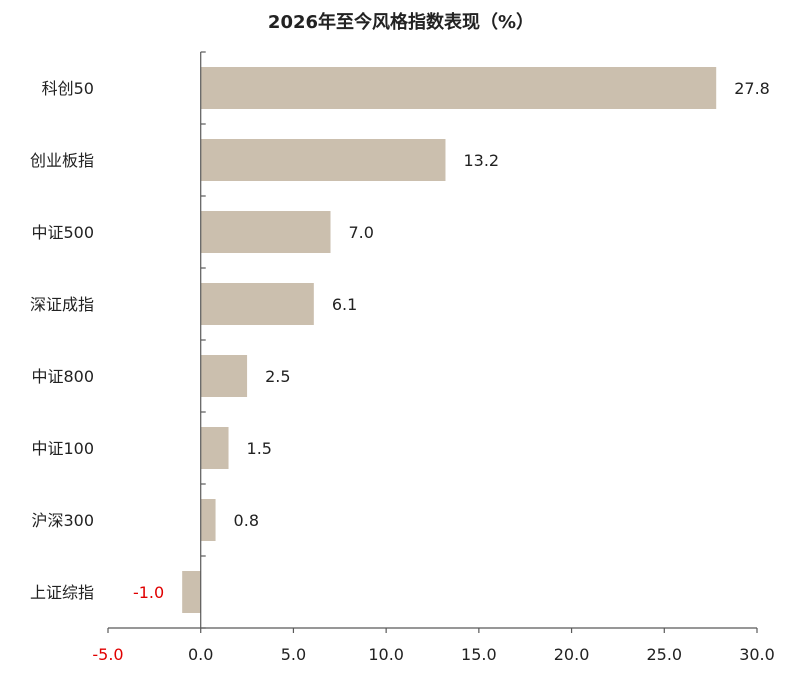  Describe the element at coordinates (401, 22) in the screenshot. I see `chart-title: 2026年至今风格指数表现（%）` at that location.